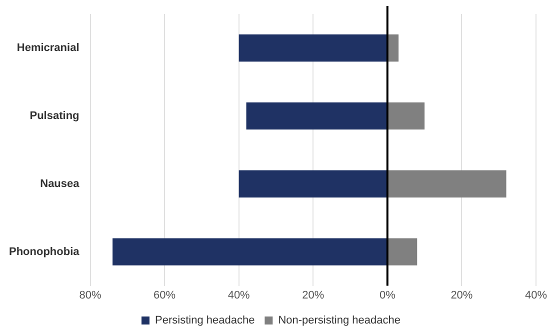 Image resolution: width=550 pixels, height=336 pixels. Describe the element at coordinates (48, 48) in the screenshot. I see `y-tick-label: Hemicranial` at that location.